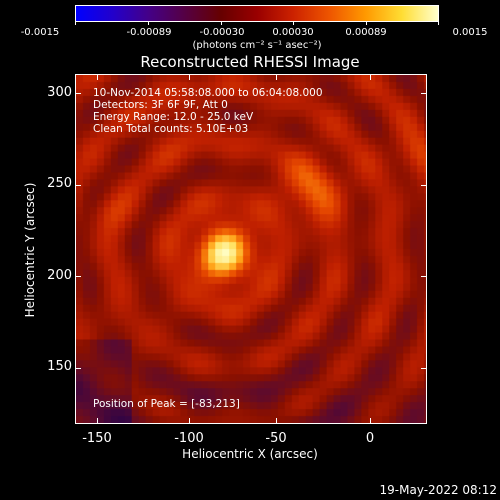  I want to click on colorbar-tick-label: 0.0015, so click(470, 32).